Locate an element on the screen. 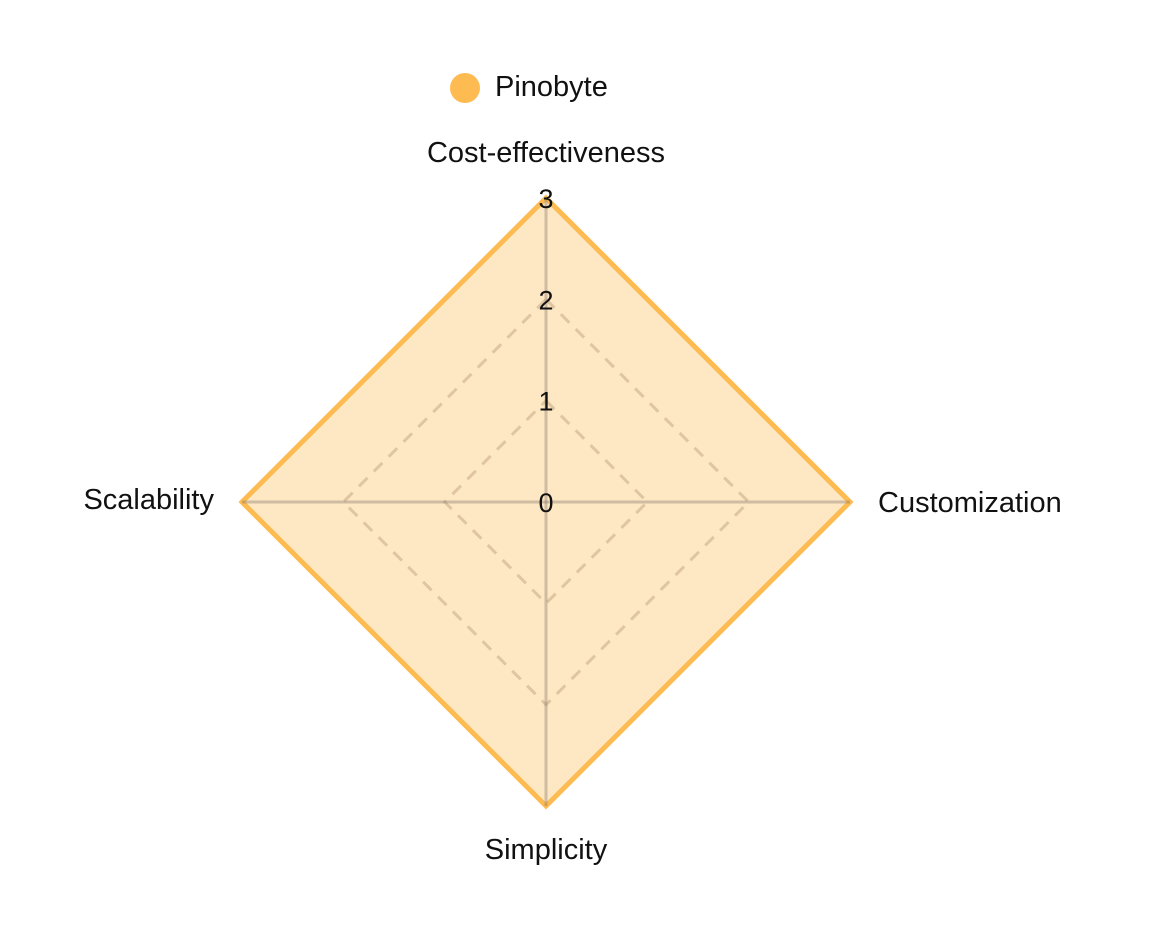 This screenshot has height=926, width=1151. tick-label-3: 3 is located at coordinates (545, 199).